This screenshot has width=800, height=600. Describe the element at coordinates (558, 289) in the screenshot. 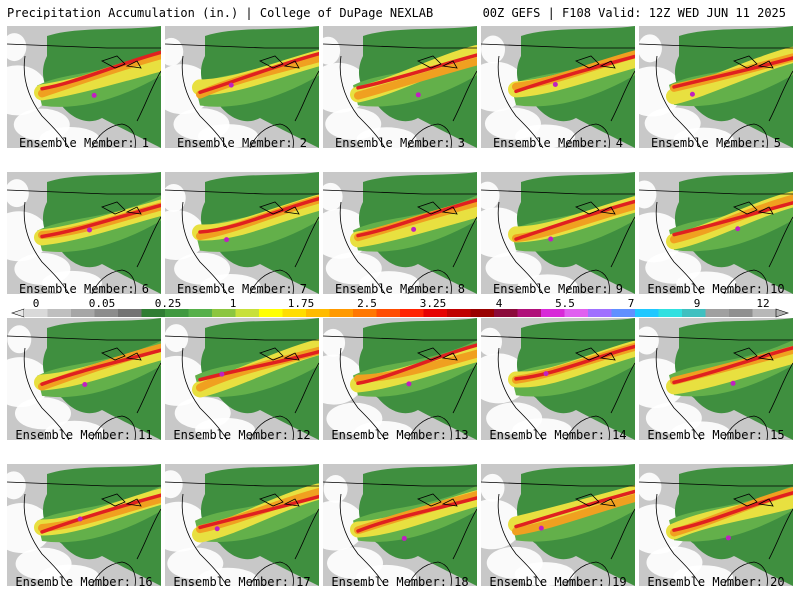

I see `ensemble-member-label: Ensemble Member: 9` at that location.